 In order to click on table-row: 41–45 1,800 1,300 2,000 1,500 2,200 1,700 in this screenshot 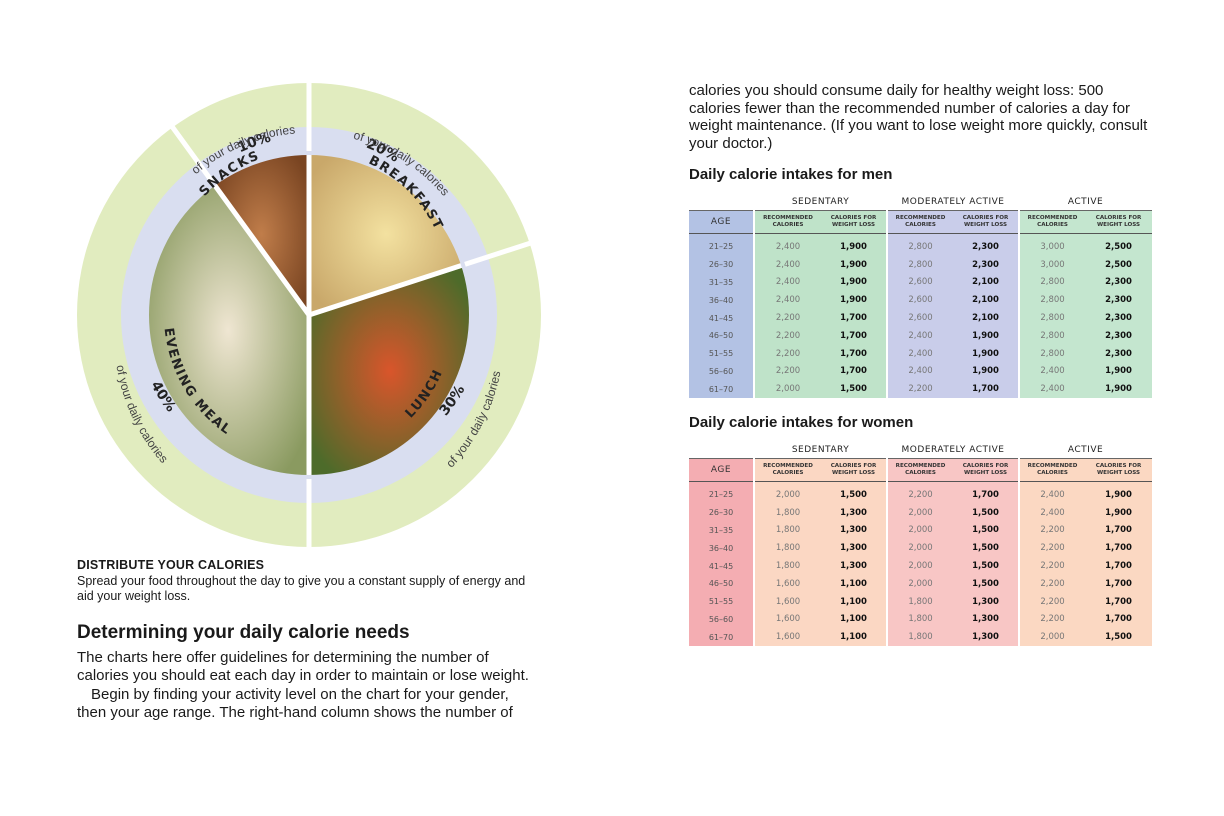, I will do `click(921, 566)`.